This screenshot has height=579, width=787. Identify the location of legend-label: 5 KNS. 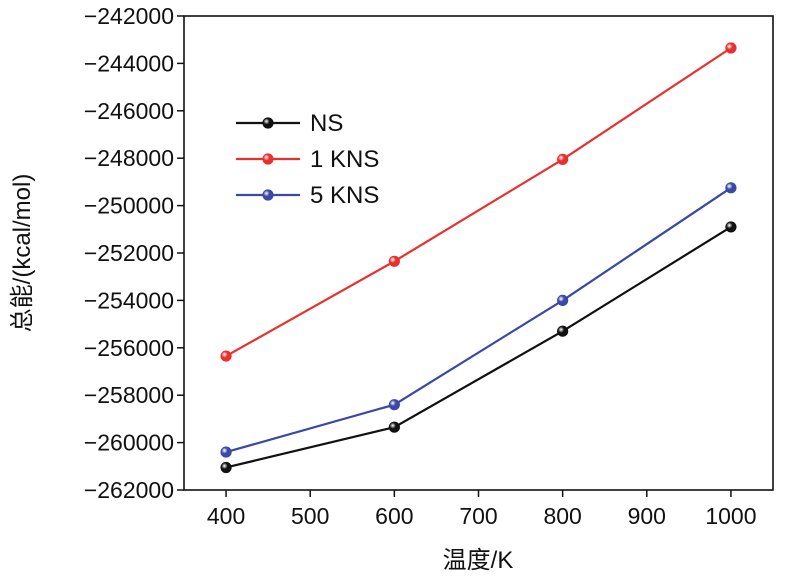
(344, 195).